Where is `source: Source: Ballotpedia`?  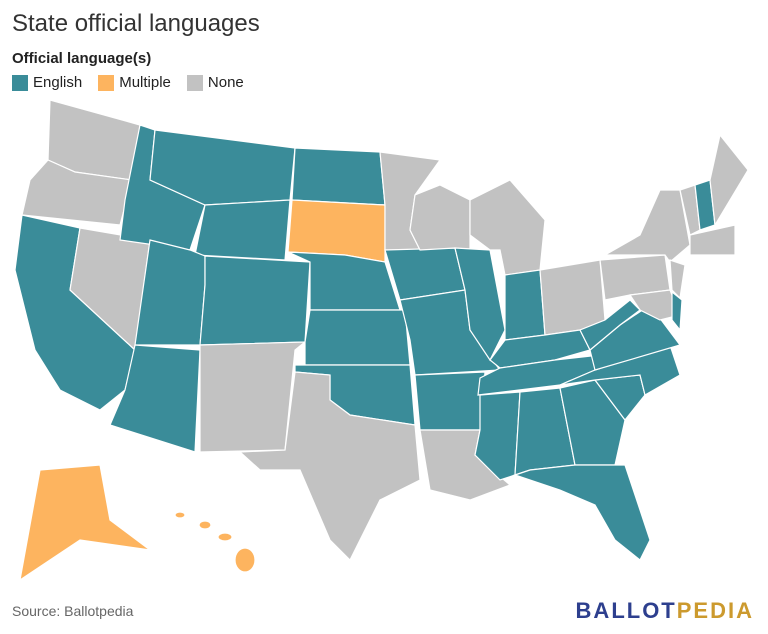
source: Source: Ballotpedia is located at coordinates (73, 611).